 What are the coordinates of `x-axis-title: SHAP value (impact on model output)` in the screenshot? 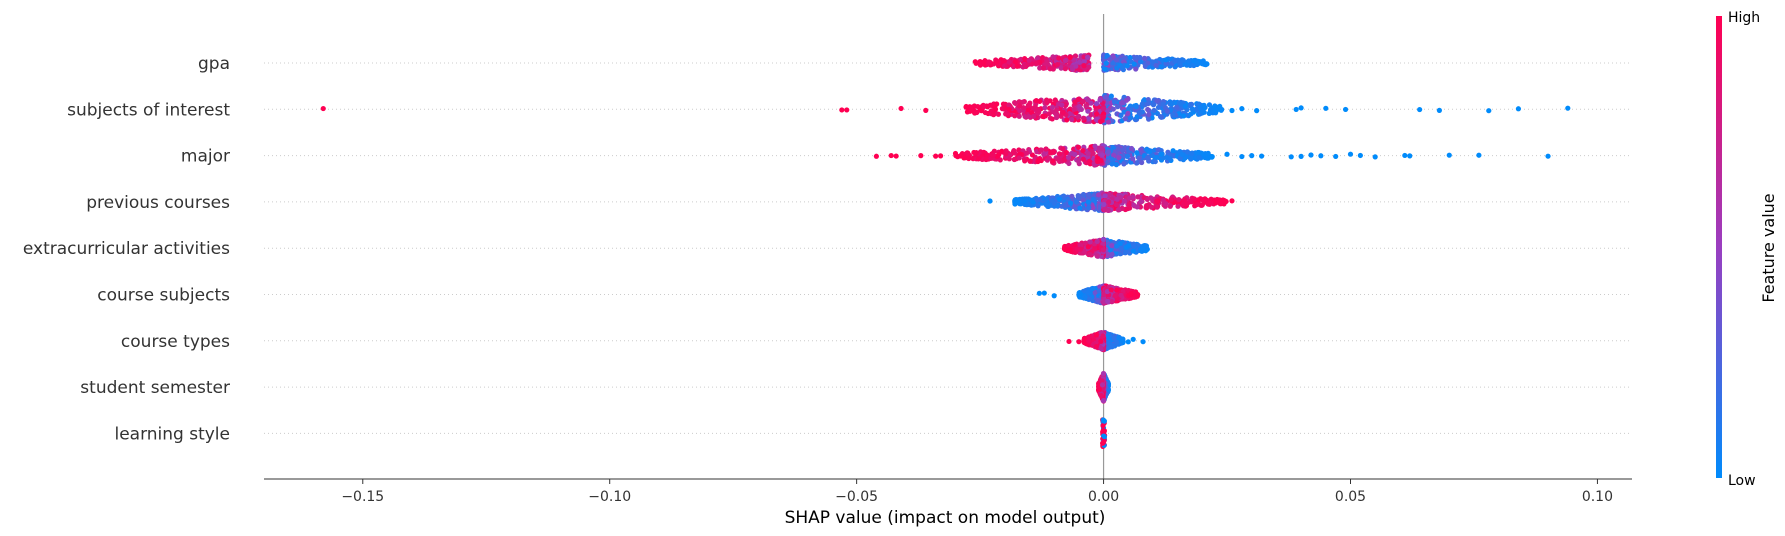 It's located at (945, 518).